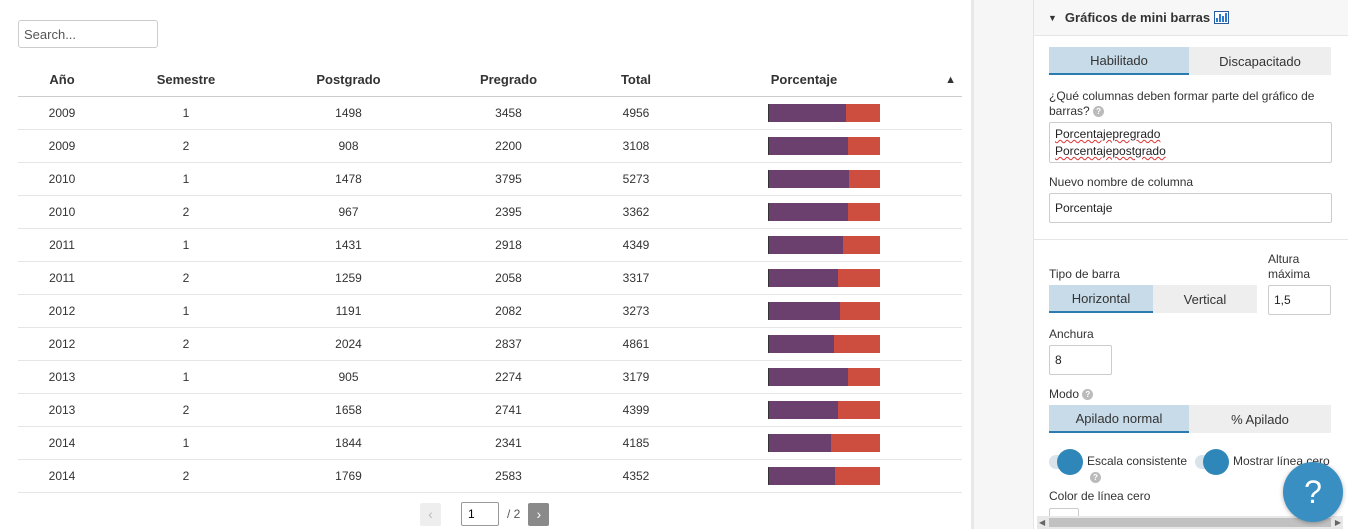 This screenshot has width=1348, height=529. I want to click on sort-asc-icon: ▲, so click(942, 80).